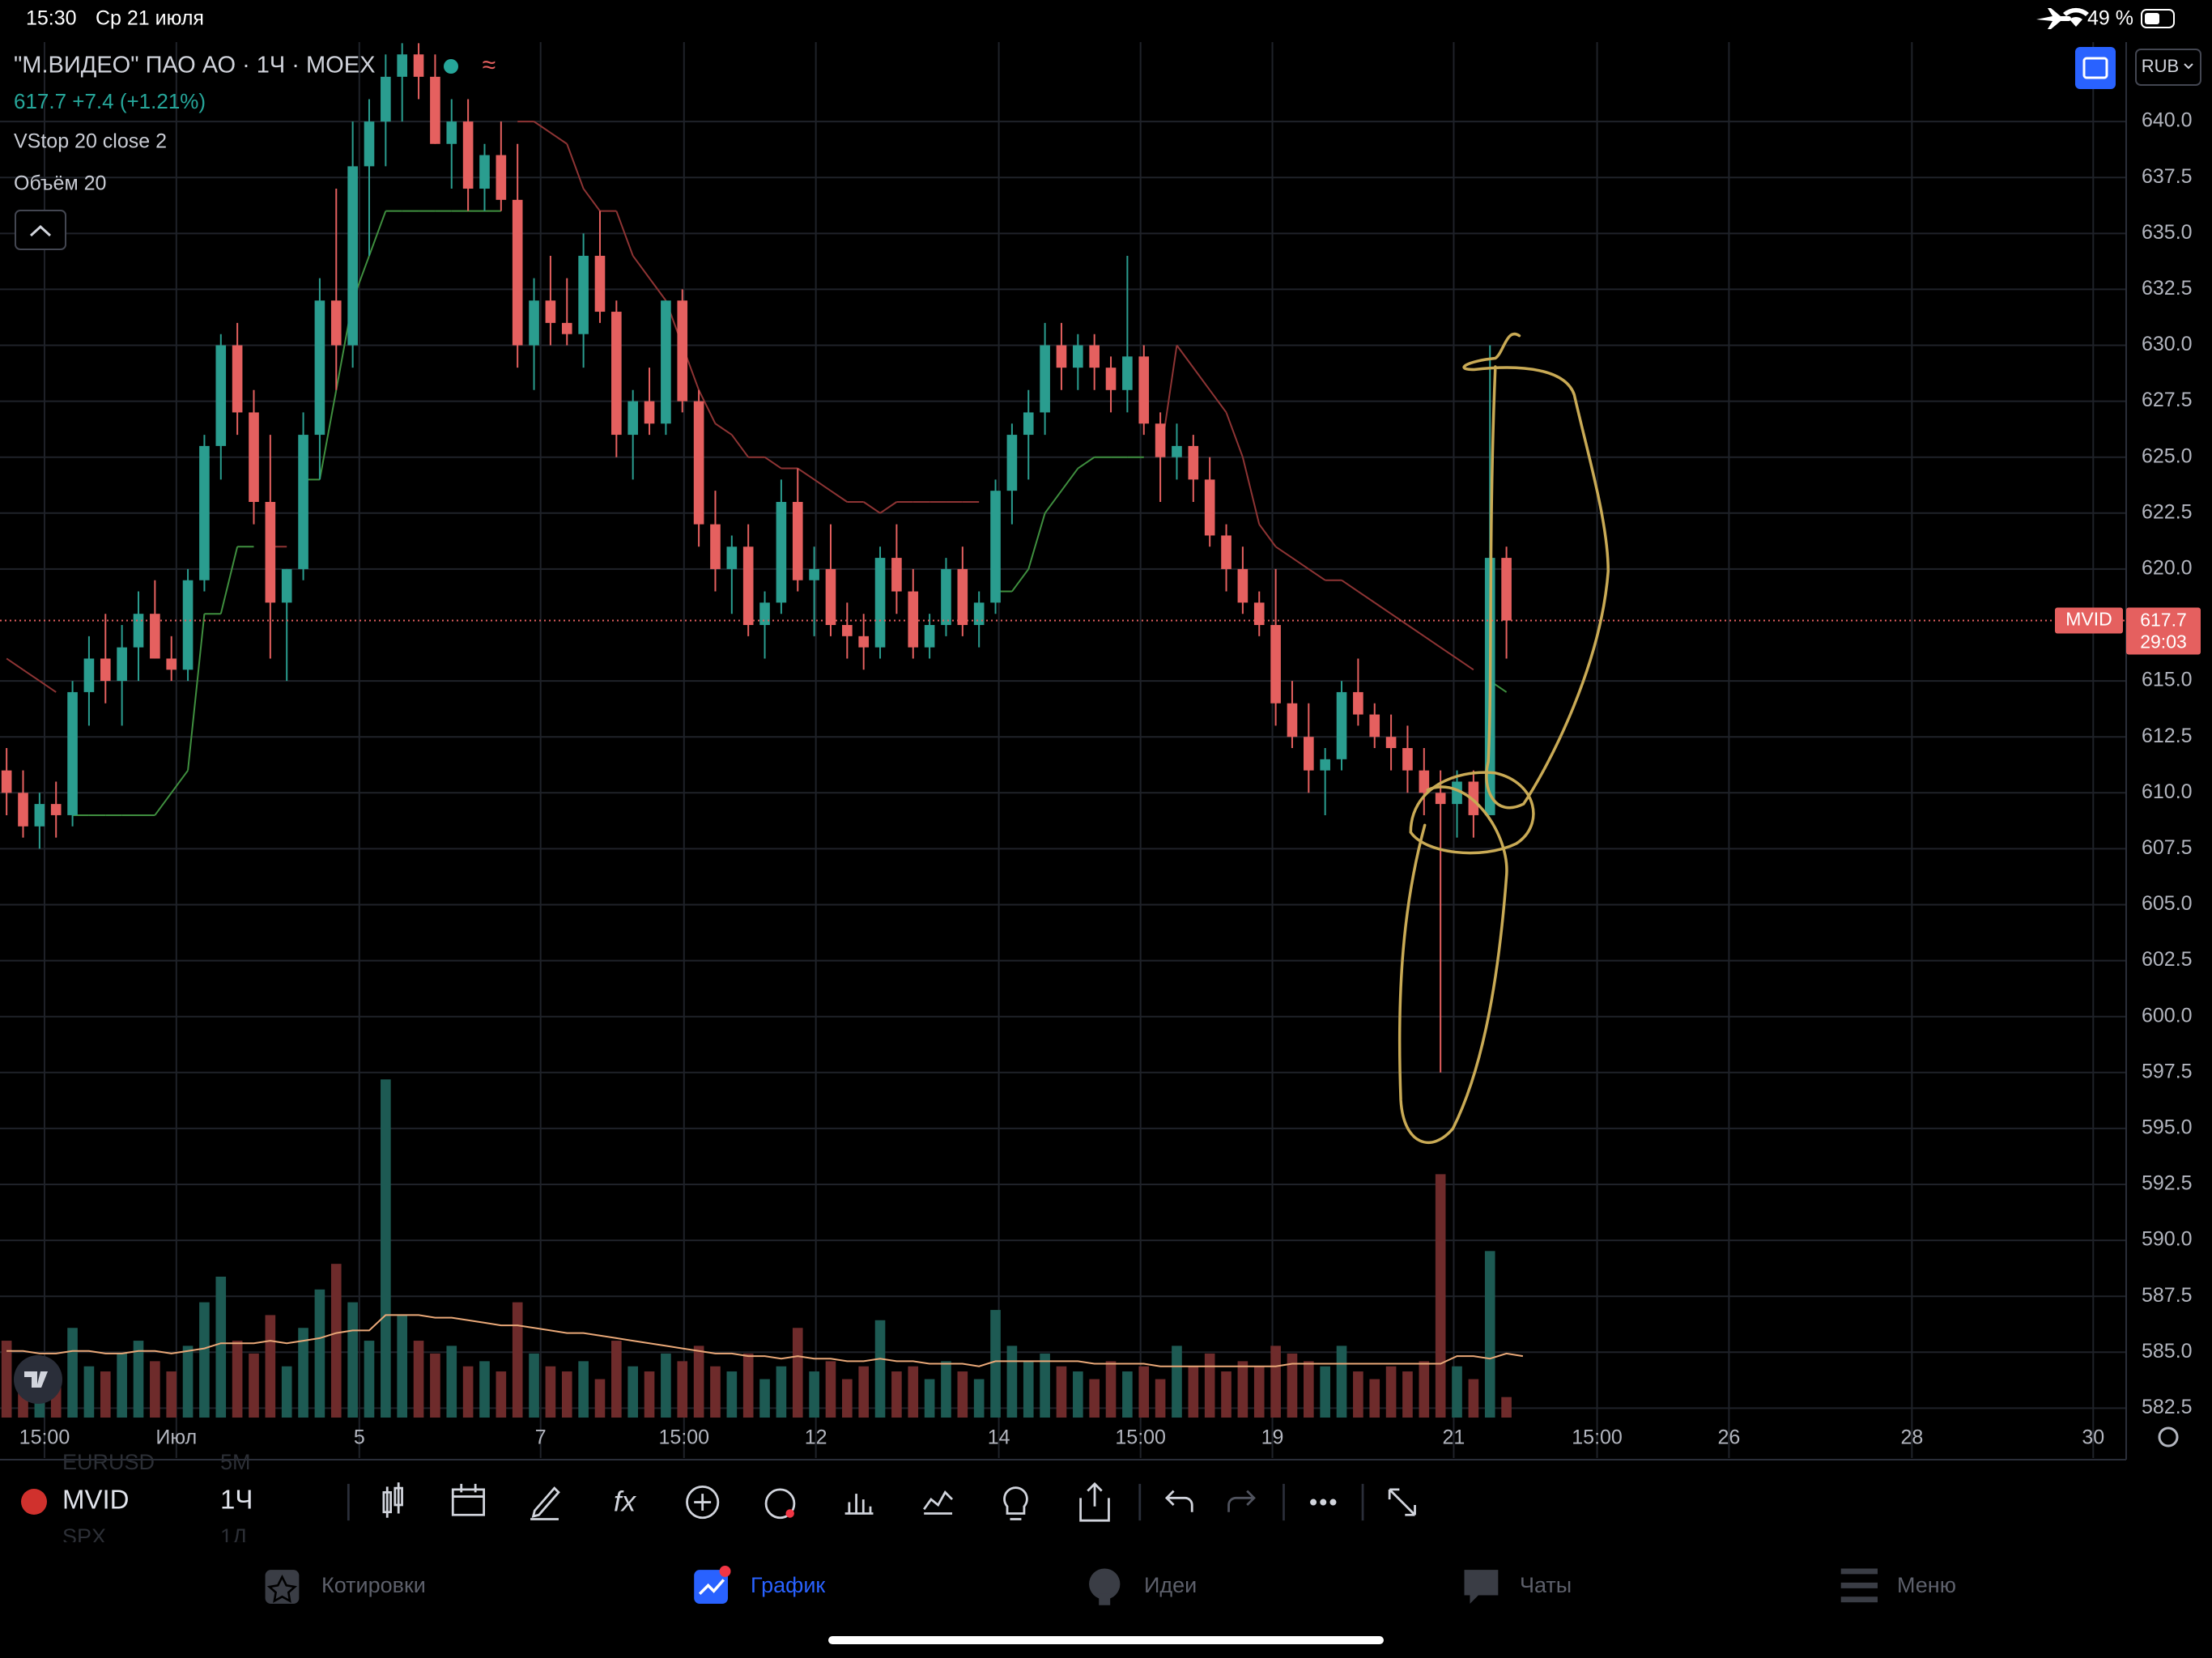 The width and height of the screenshot is (2212, 1658). I want to click on symbol-tag, so click(2089, 620).